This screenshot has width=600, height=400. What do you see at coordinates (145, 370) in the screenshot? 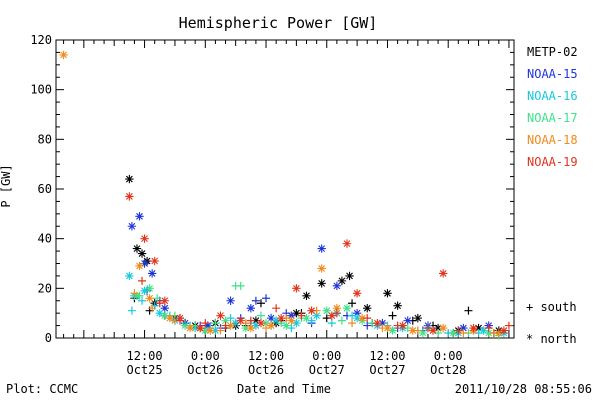
I see `x-tick-label-date: Oct25` at bounding box center [145, 370].